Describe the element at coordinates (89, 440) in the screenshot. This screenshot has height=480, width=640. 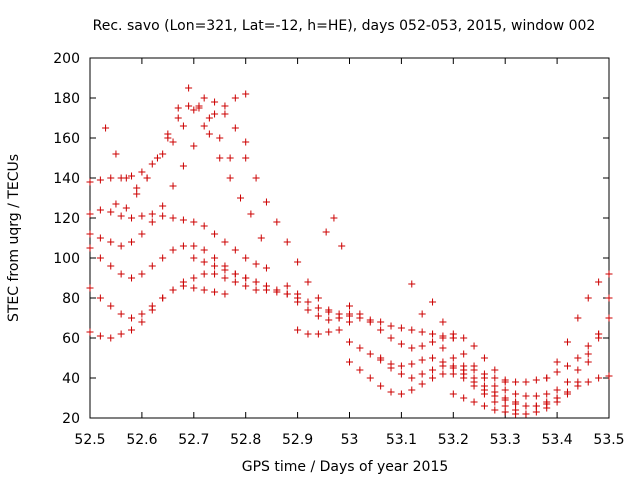
I see `x-tick-label: 52.5` at that location.